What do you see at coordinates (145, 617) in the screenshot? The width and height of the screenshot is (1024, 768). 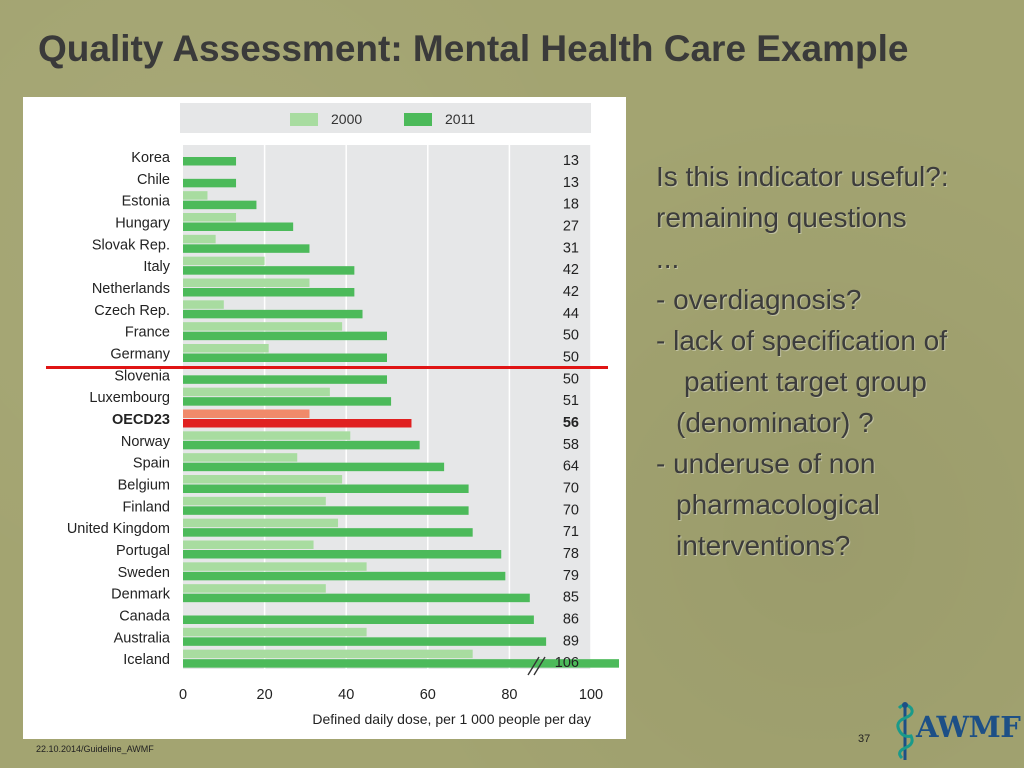 I see `category-label: Canada` at bounding box center [145, 617].